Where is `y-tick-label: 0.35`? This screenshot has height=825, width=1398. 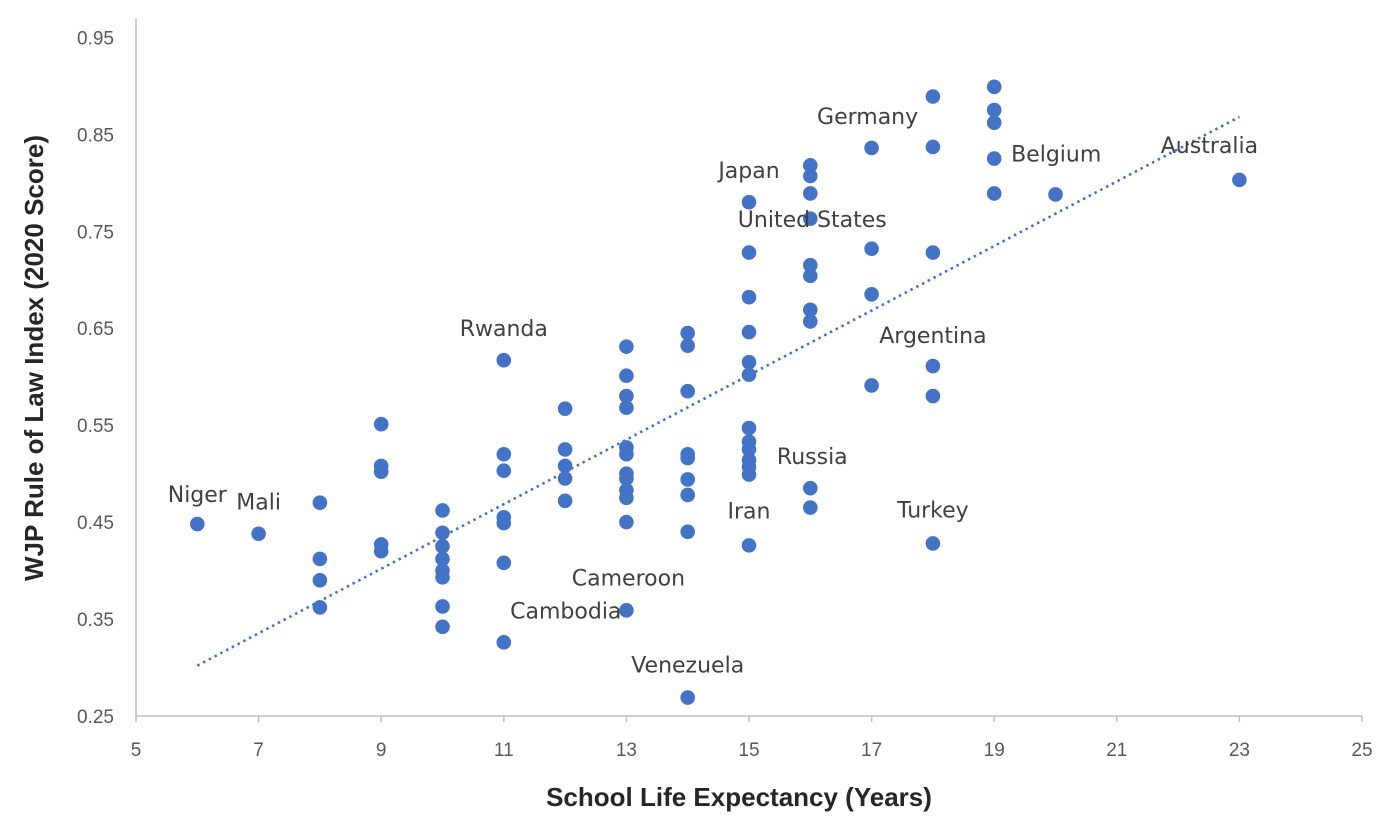 y-tick-label: 0.35 is located at coordinates (95, 620).